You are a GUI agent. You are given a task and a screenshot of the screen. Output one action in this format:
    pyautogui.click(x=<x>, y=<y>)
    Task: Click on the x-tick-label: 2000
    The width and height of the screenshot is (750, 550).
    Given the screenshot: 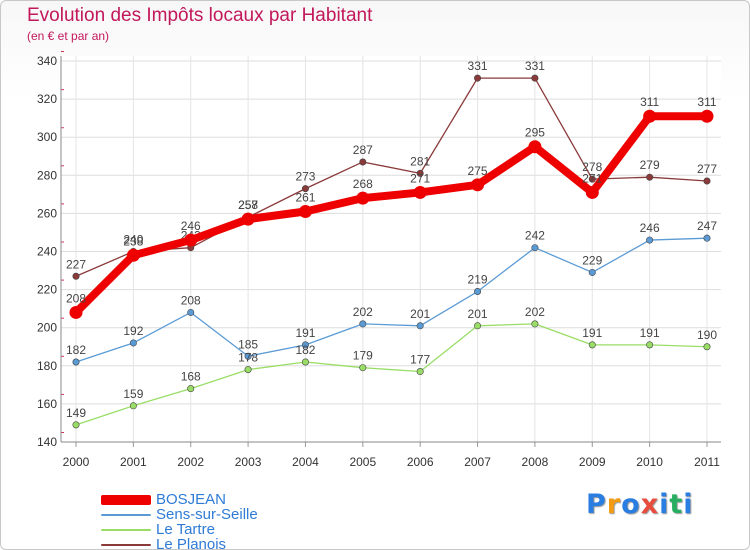 What is the action you would take?
    pyautogui.click(x=76, y=462)
    